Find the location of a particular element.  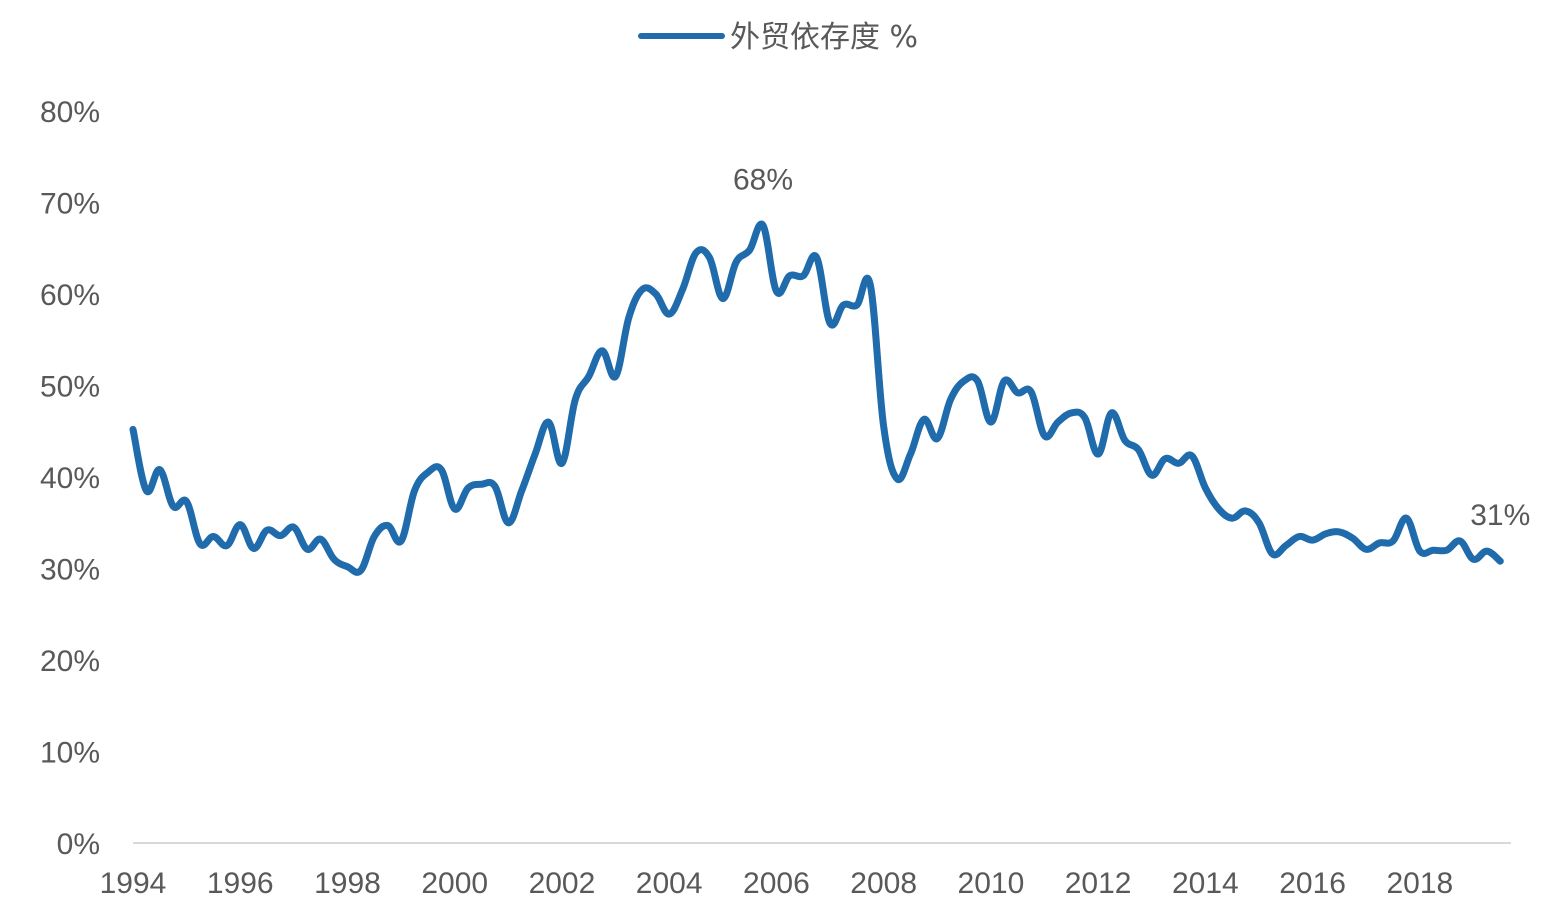

x-tick-label: 2014 is located at coordinates (1205, 883).